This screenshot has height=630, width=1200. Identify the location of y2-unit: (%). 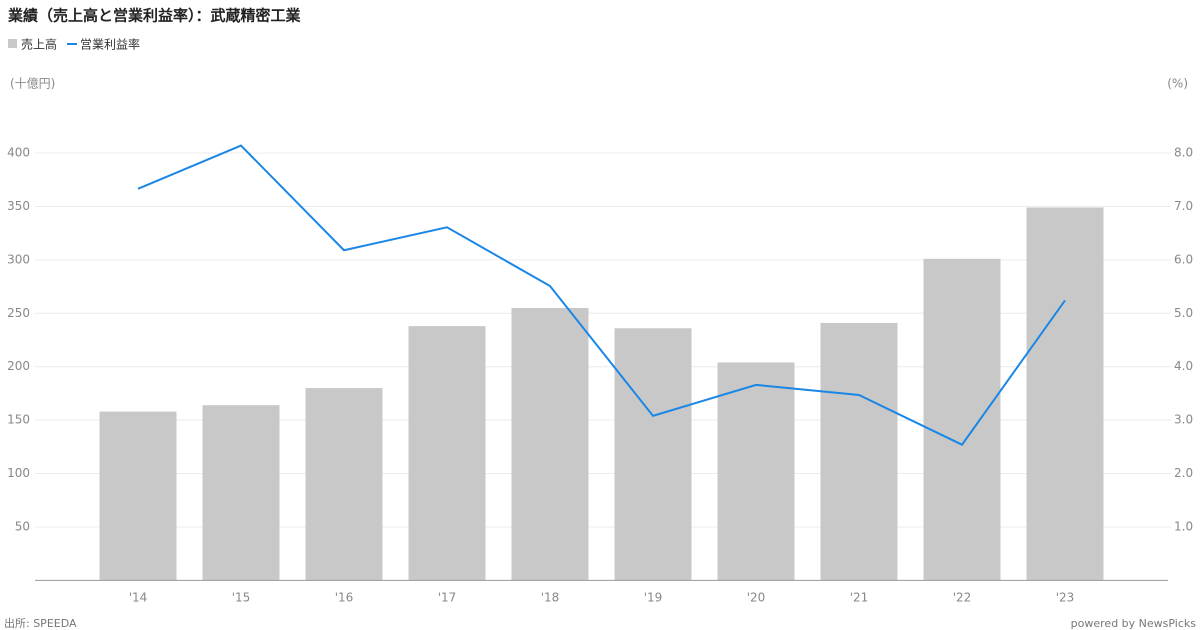
(1177, 84).